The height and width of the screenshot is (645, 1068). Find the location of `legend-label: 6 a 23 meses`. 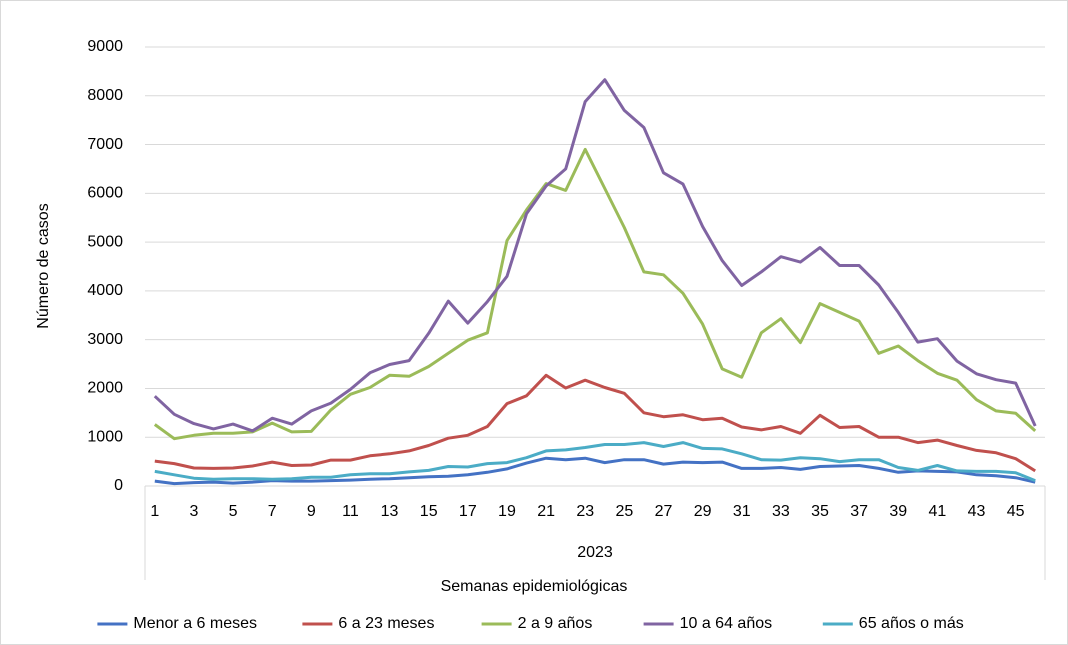

legend-label: 6 a 23 meses is located at coordinates (386, 623).